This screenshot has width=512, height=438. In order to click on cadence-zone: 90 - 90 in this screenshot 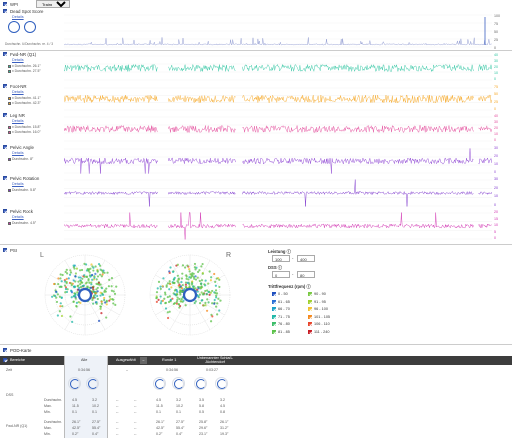, I will do `click(317, 294)`.